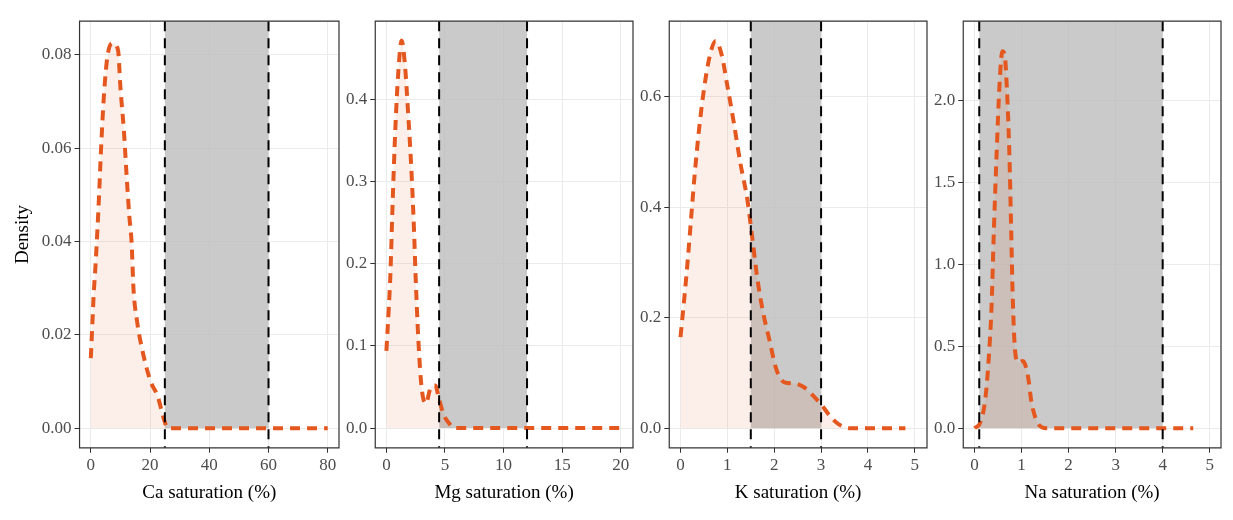 The width and height of the screenshot is (1233, 520). I want to click on x-tick-label: 15, so click(562, 465).